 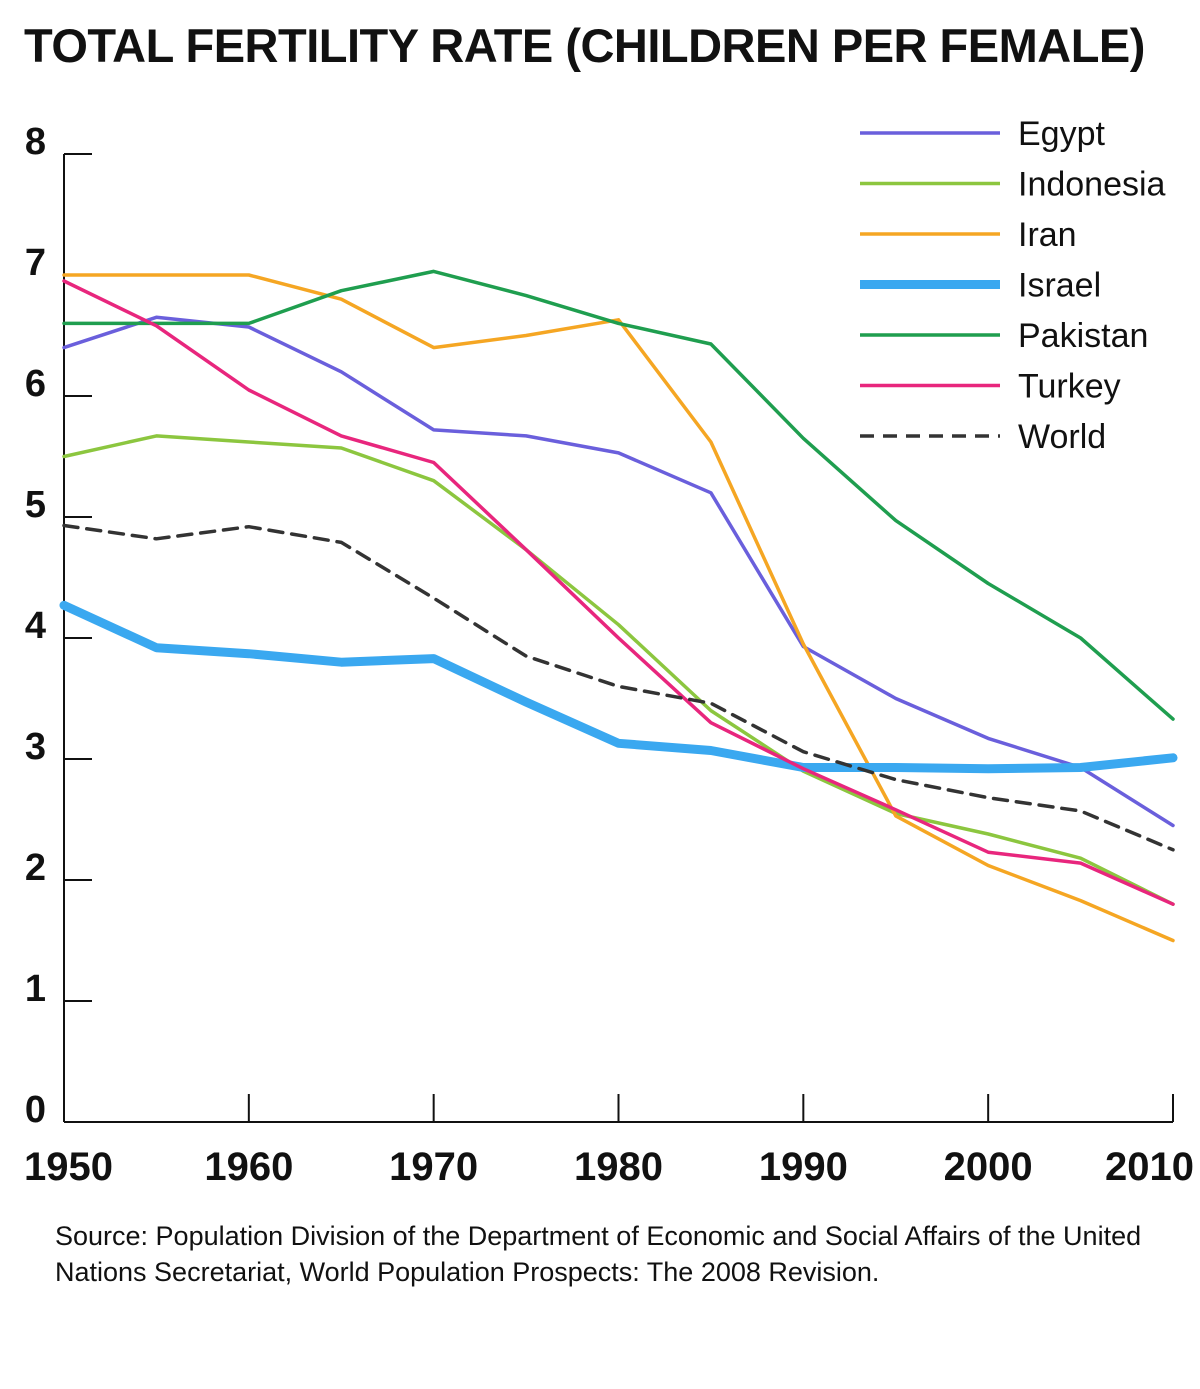 What do you see at coordinates (35, 505) in the screenshot?
I see `y-tick-label: 5` at bounding box center [35, 505].